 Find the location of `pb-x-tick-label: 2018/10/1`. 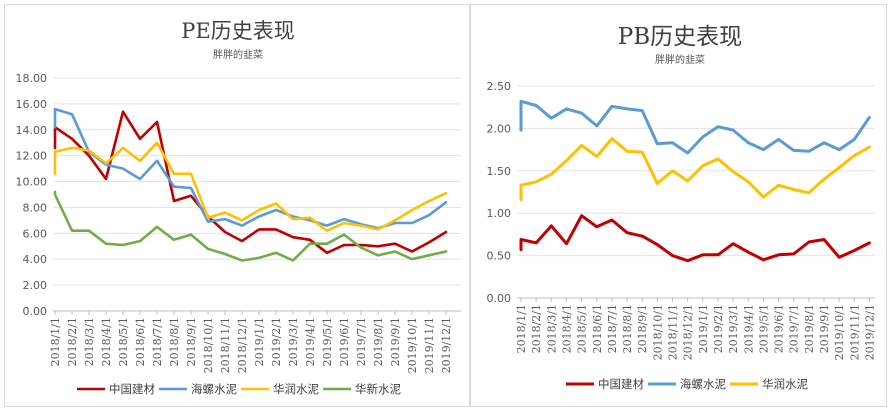

pb-x-tick-label: 2018/10/1 is located at coordinates (657, 332).